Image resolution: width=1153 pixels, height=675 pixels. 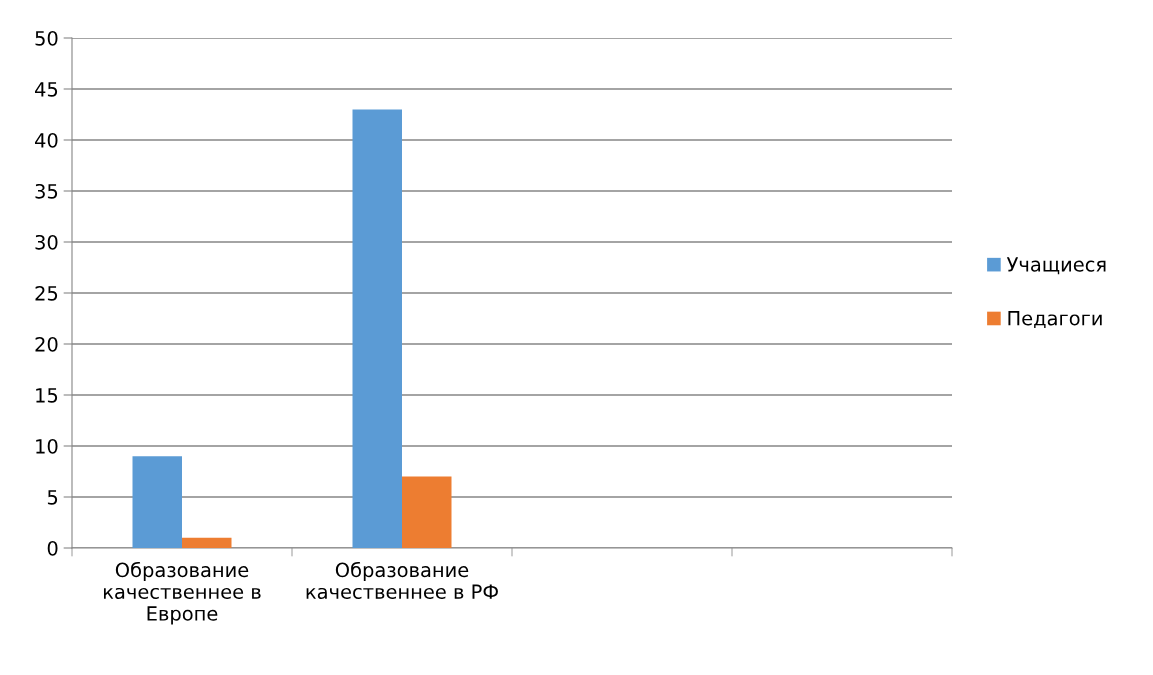 I want to click on y-tick-label: 45, so click(x=46, y=89).